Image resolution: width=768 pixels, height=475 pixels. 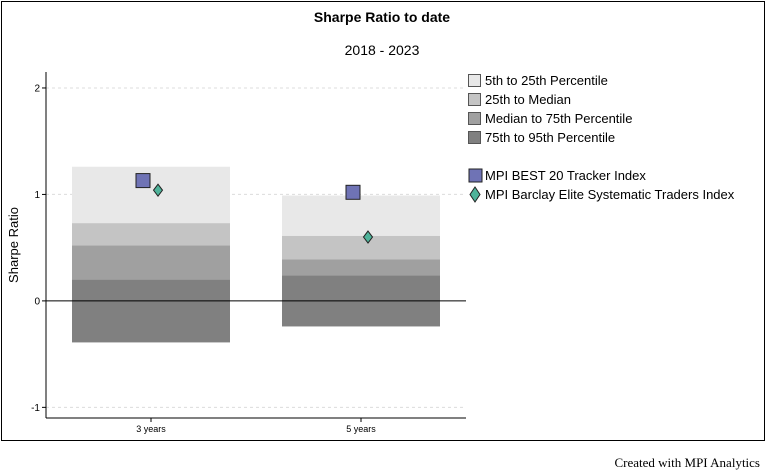 What do you see at coordinates (35, 408) in the screenshot?
I see `y-tick-label: -1` at bounding box center [35, 408].